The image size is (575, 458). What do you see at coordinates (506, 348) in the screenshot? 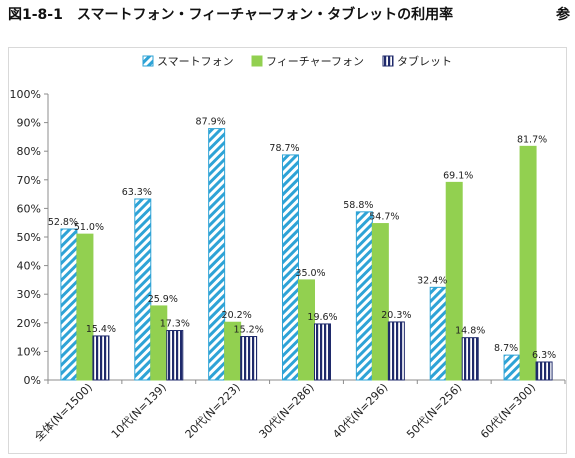
I see `data-label: 8.7%` at bounding box center [506, 348].